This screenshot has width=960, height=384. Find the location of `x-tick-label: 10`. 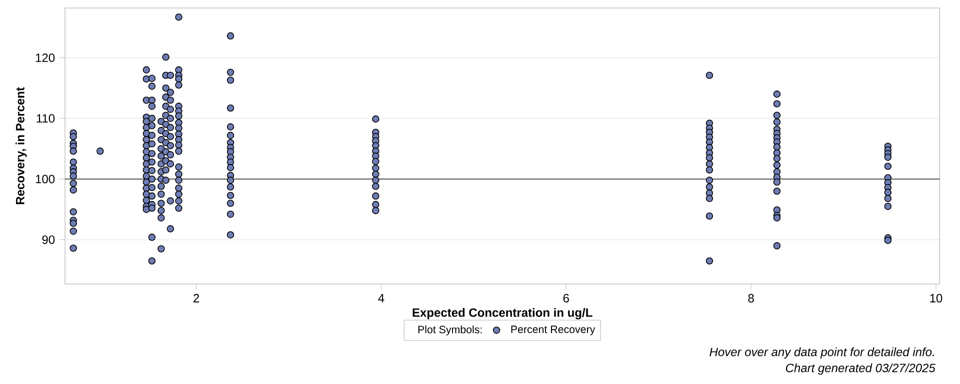

x-tick-label: 10 is located at coordinates (936, 298).